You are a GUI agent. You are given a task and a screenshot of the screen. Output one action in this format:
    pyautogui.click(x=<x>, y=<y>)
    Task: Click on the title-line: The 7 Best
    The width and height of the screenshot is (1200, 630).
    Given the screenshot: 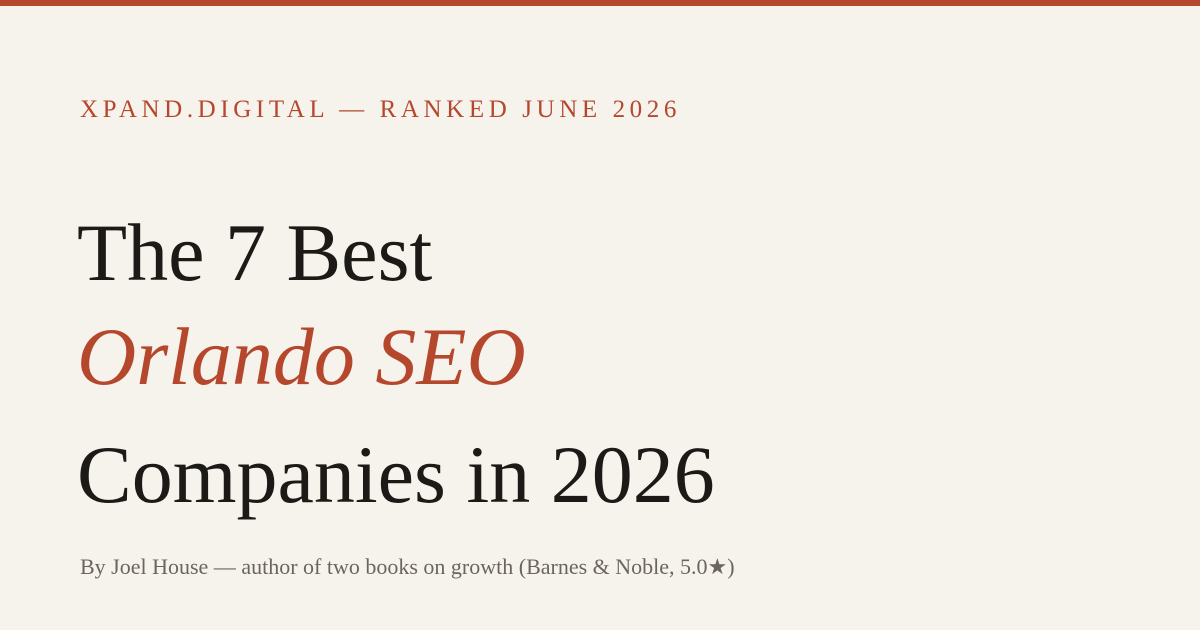 What is the action you would take?
    pyautogui.click(x=255, y=252)
    